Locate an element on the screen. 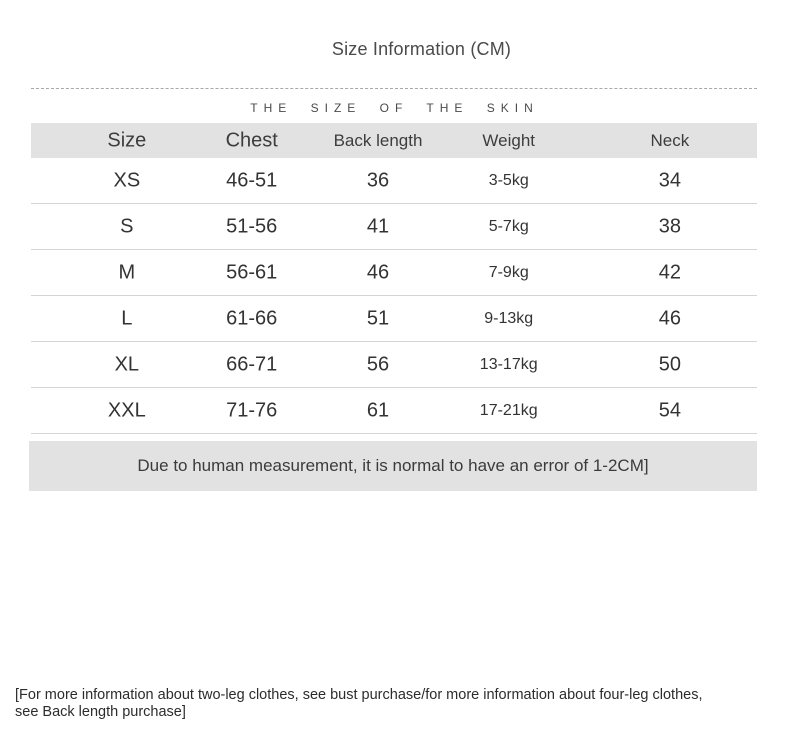 The height and width of the screenshot is (733, 789). cell-chest: 51-56 is located at coordinates (252, 226).